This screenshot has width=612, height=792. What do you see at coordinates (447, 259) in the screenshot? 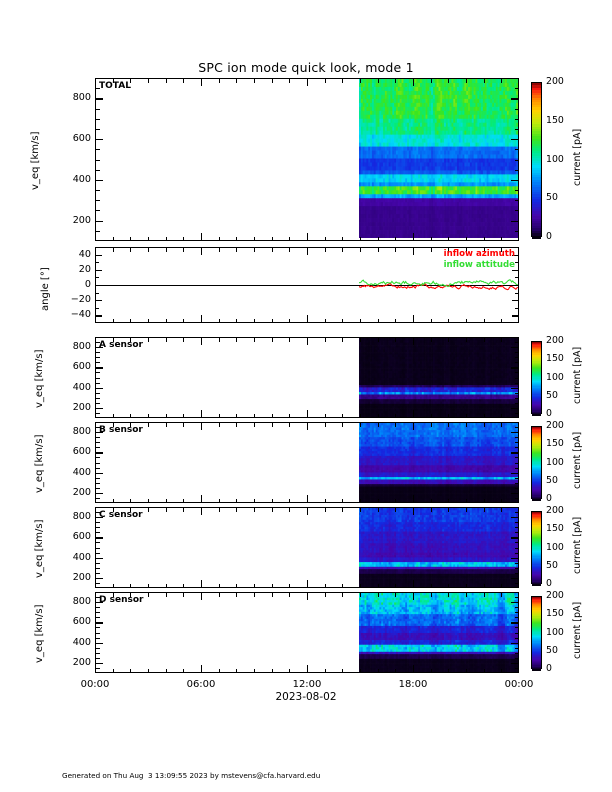
I see `angle-legend: inflow azimuth inflow attitude` at bounding box center [447, 259].